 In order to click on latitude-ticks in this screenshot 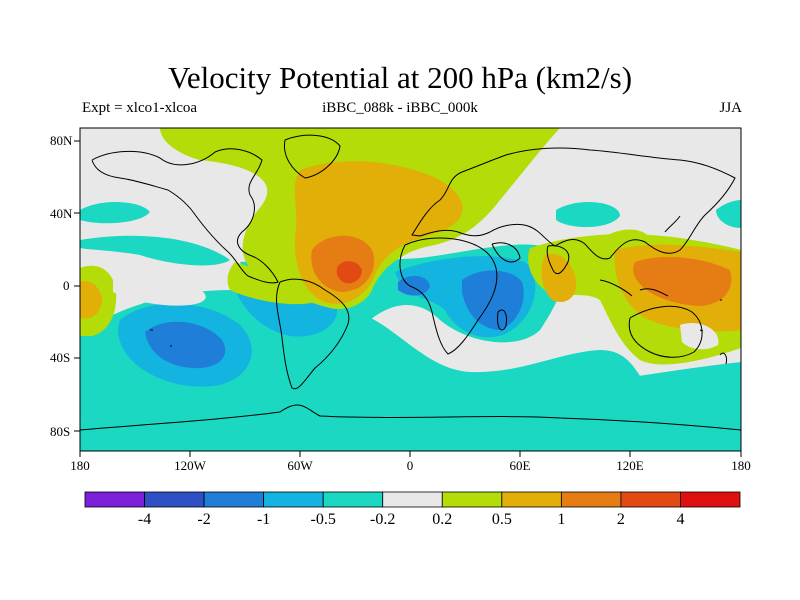, I will do `click(77, 286)`.